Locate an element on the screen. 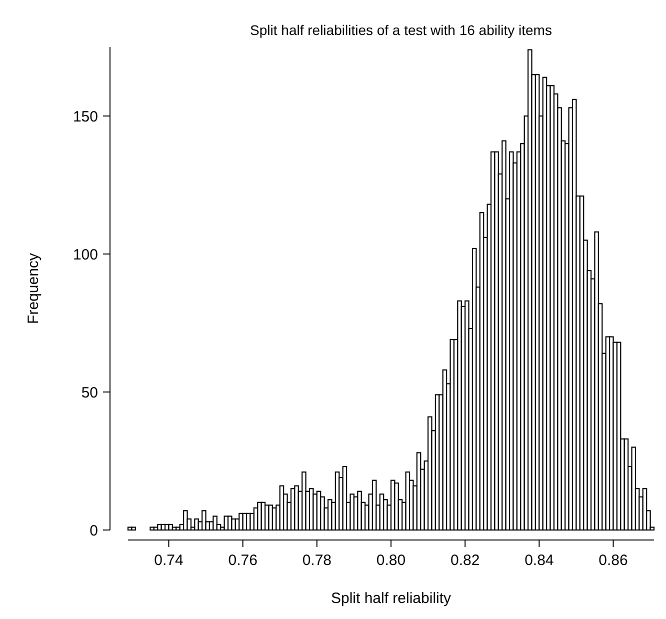 The height and width of the screenshot is (619, 666). x-axis-title: Split half reliability is located at coordinates (391, 598).